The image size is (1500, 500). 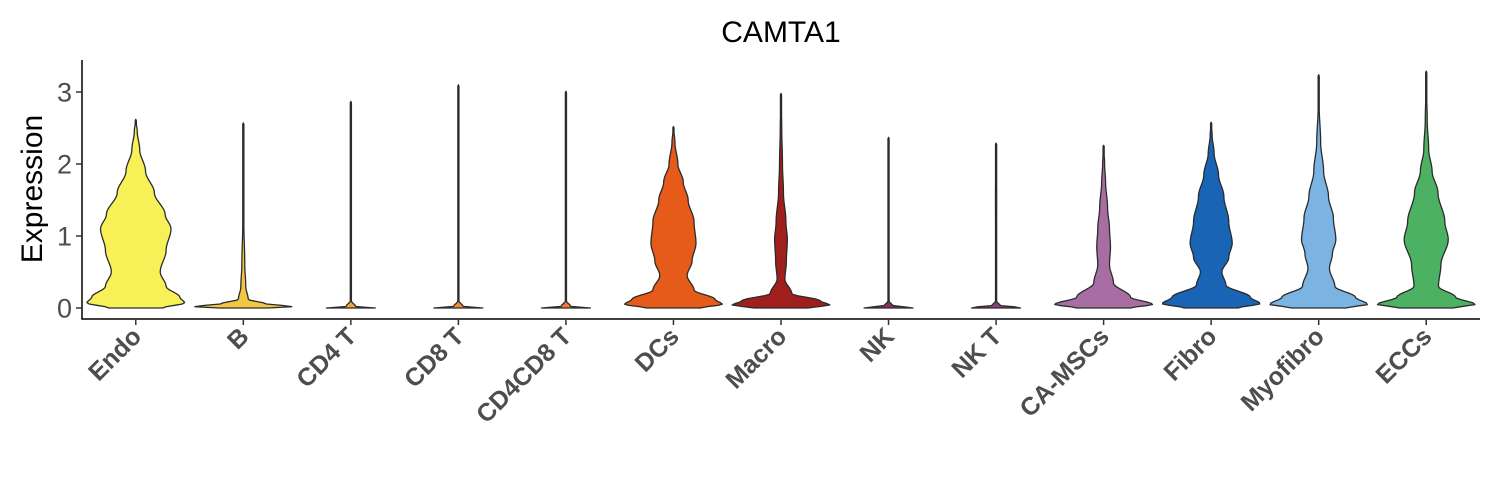 What do you see at coordinates (1403, 355) in the screenshot?
I see `x-tick-label-eccs: ECCs` at bounding box center [1403, 355].